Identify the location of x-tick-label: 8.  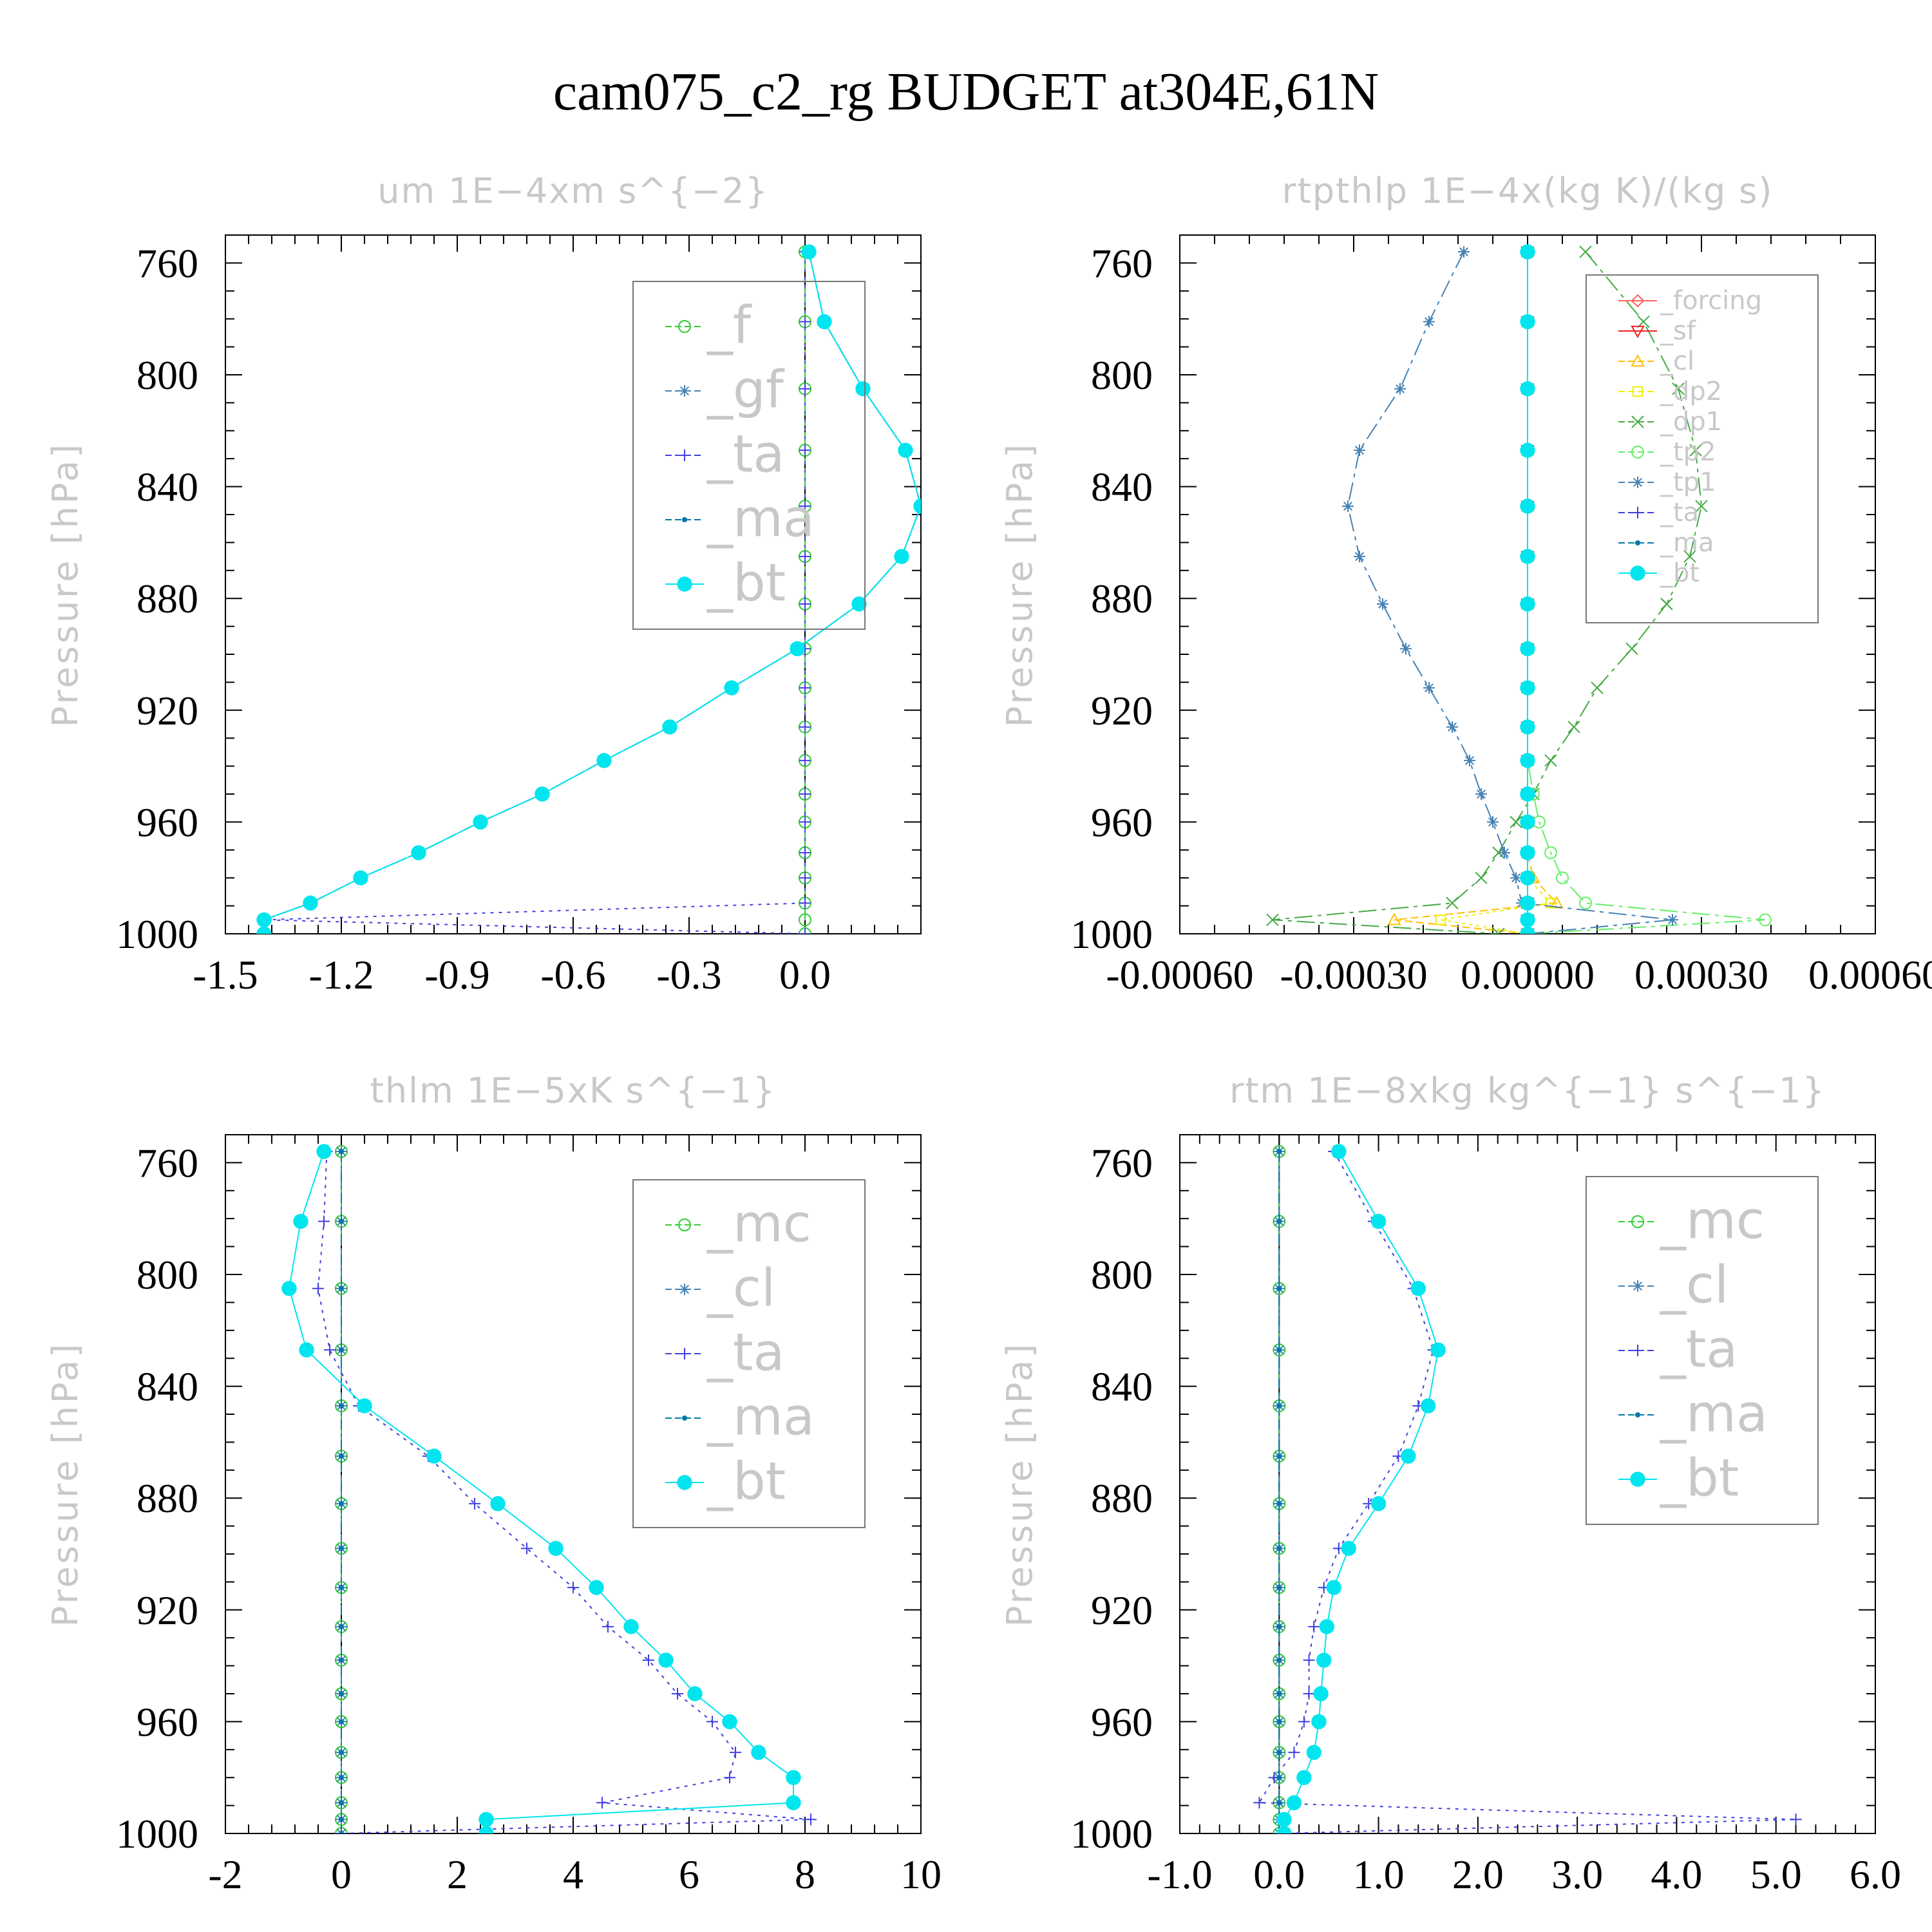
(805, 1874).